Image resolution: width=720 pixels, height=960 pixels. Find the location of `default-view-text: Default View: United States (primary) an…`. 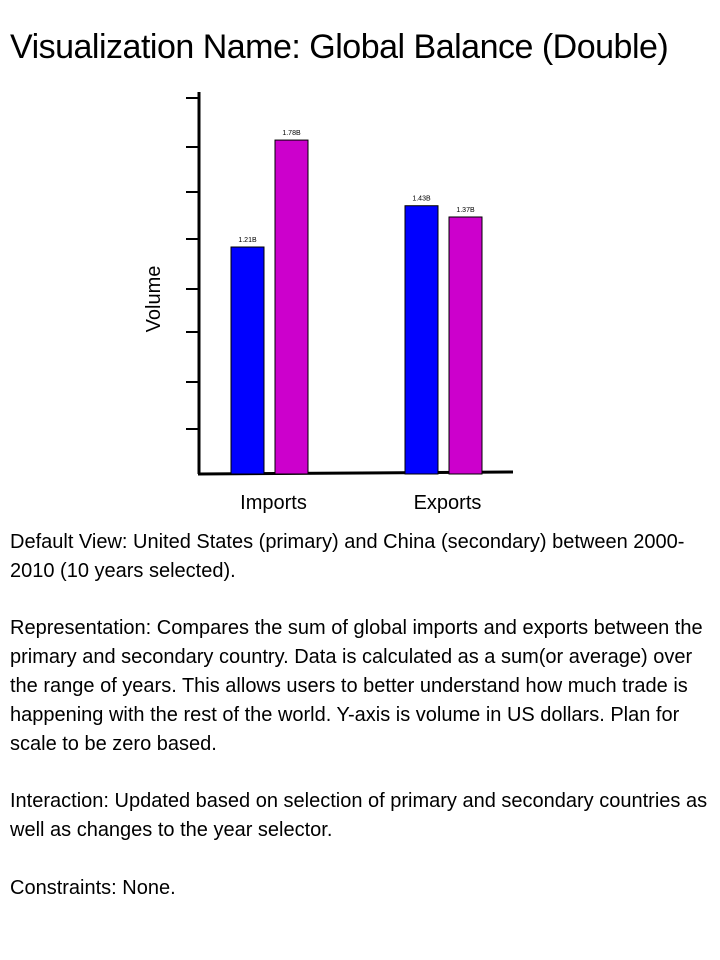

default-view-text: Default View: United States (primary) an… is located at coordinates (347, 556).